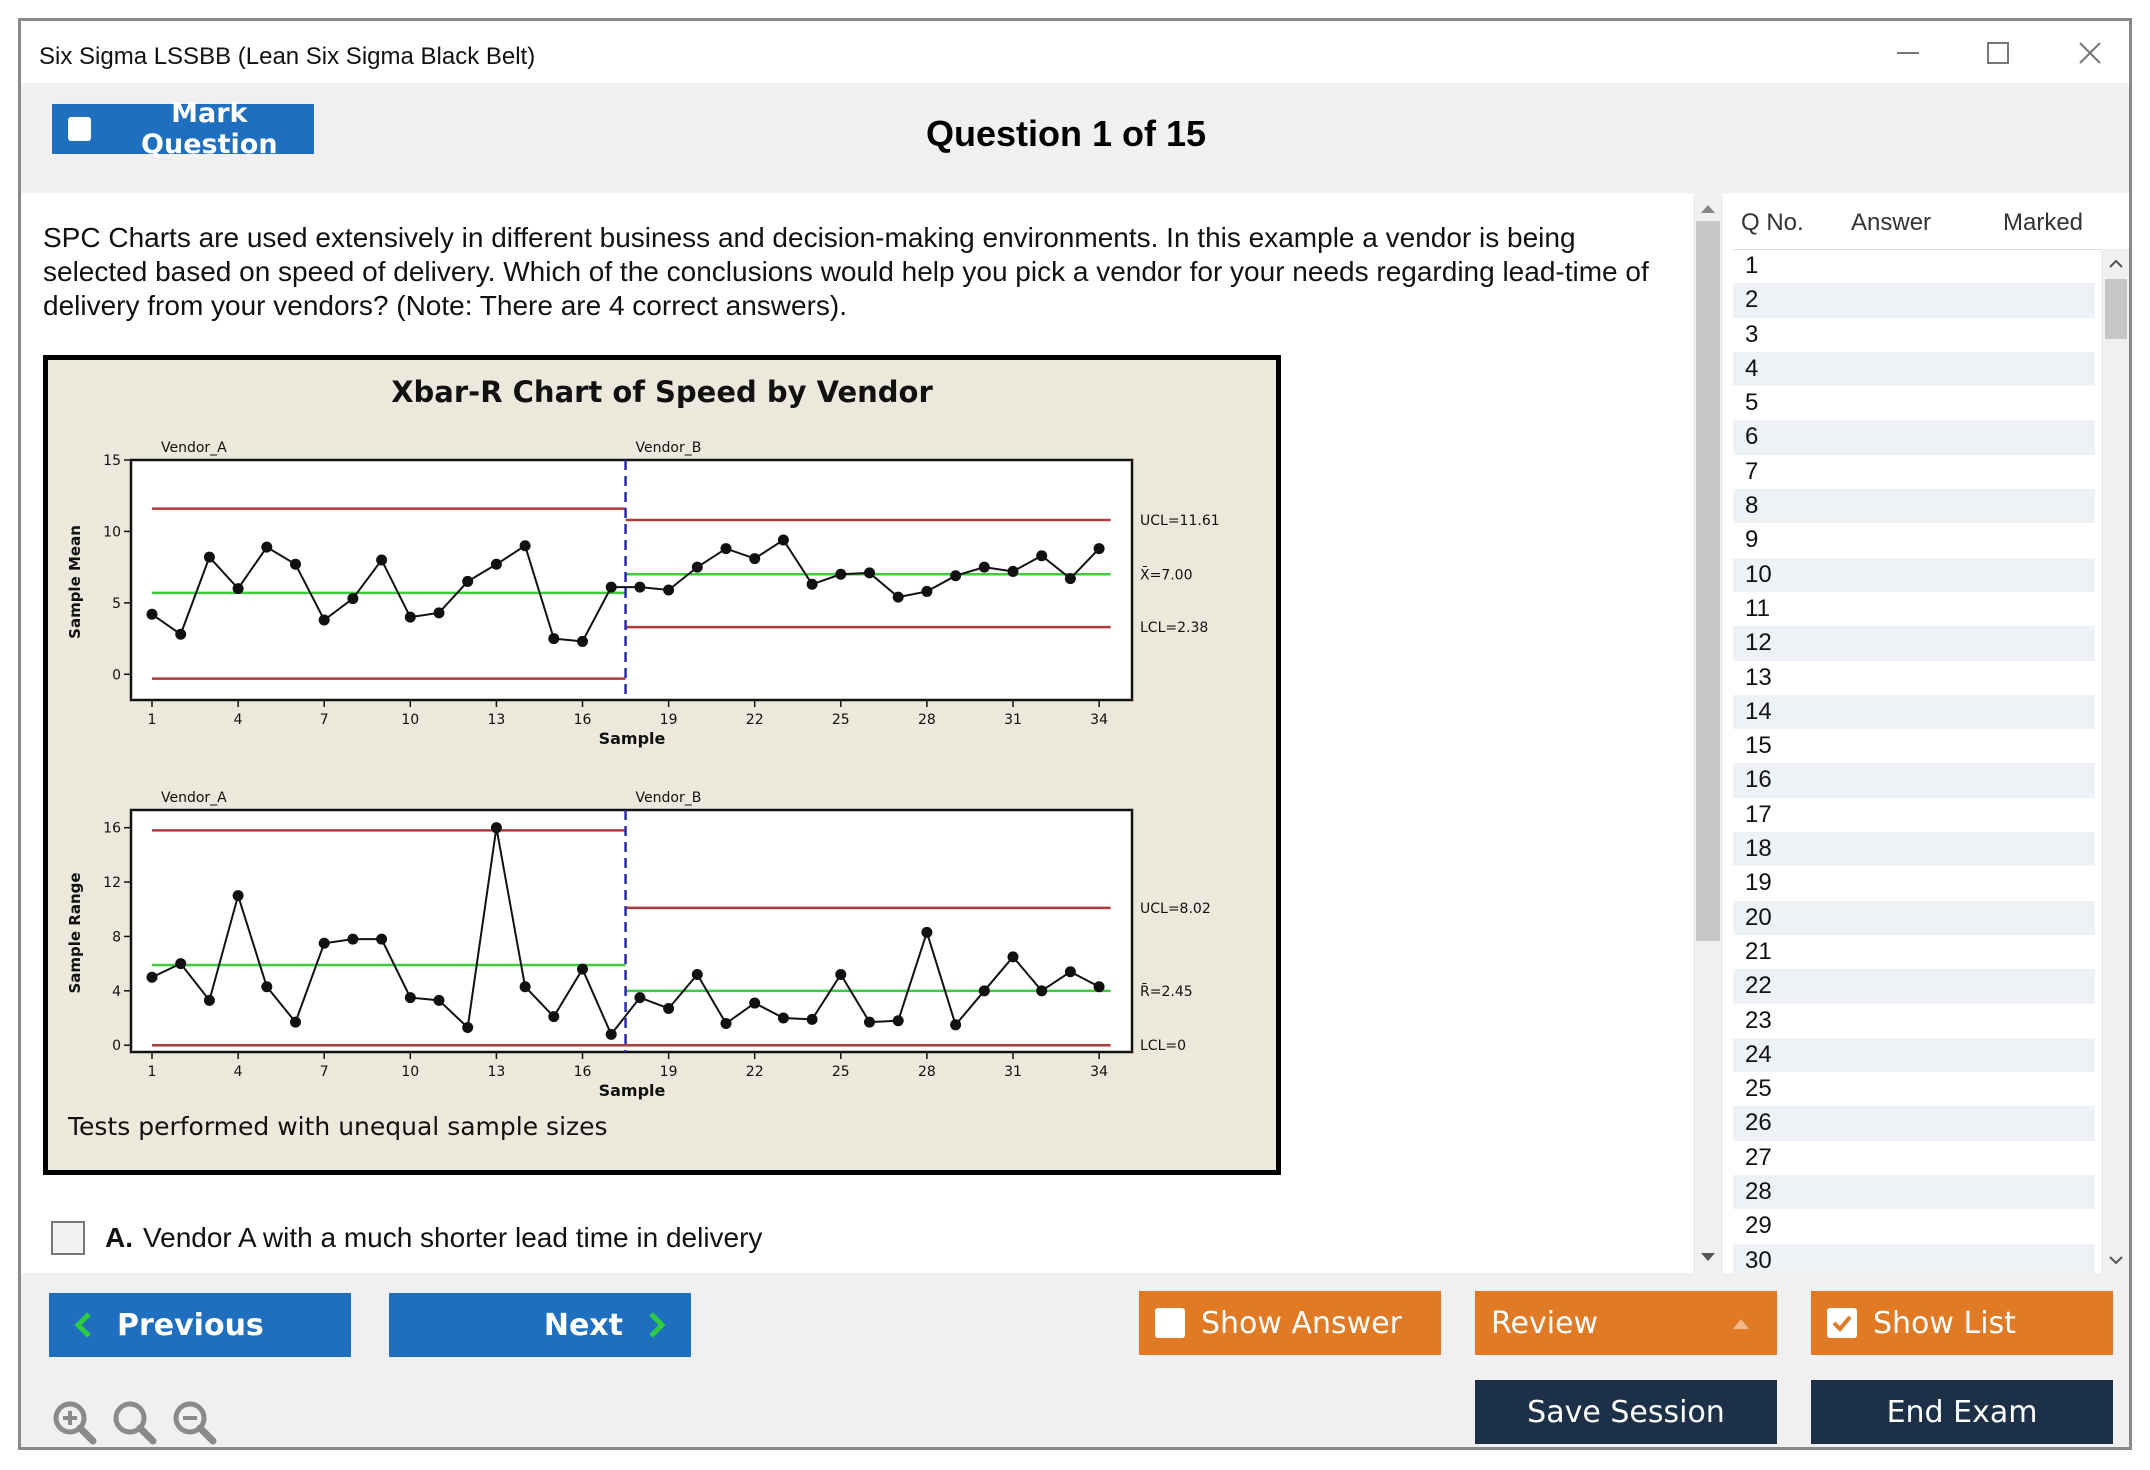  What do you see at coordinates (82, 1325) in the screenshot?
I see `chevron-left-icon` at bounding box center [82, 1325].